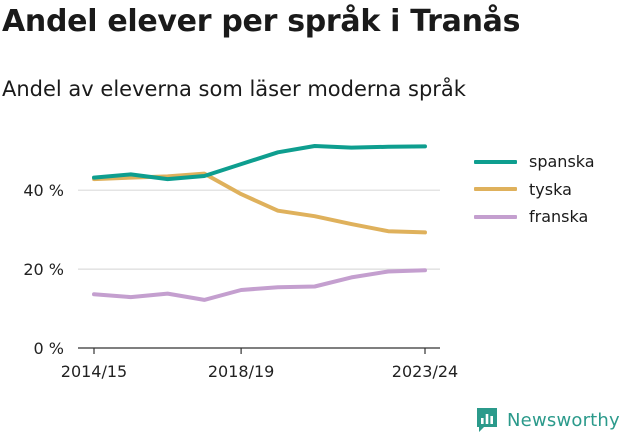 The height and width of the screenshot is (439, 631). I want to click on legend-item-spanska: spanska, so click(534, 162).